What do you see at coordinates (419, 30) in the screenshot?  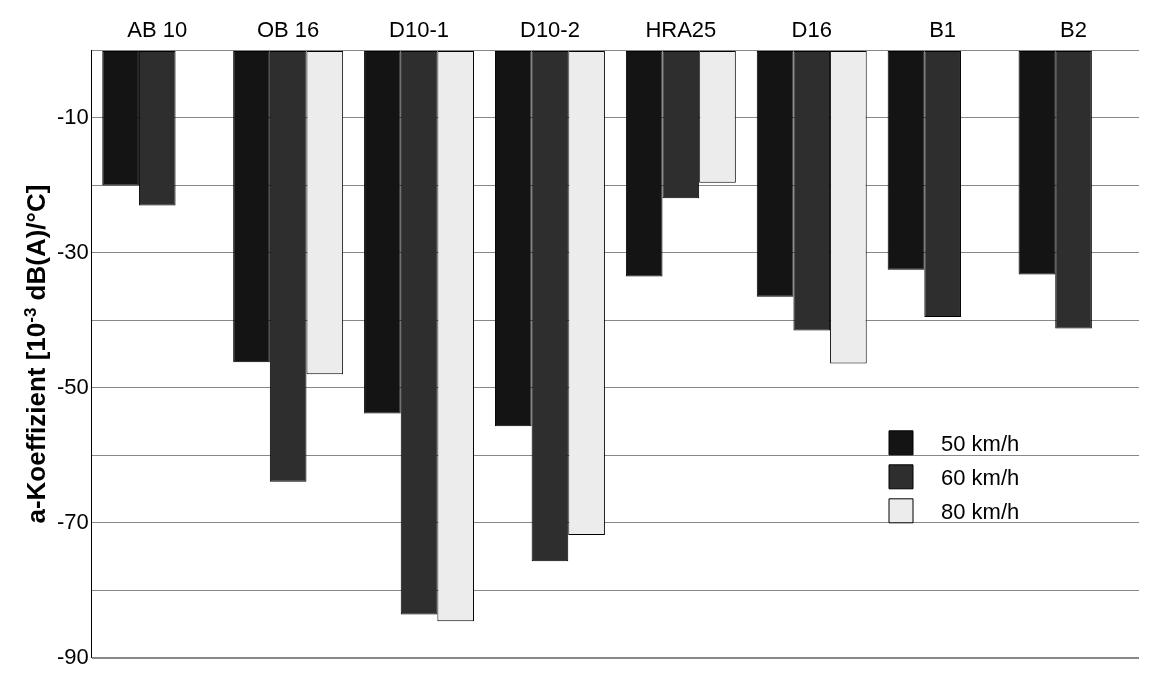 I see `x-tick-label: D10-1` at bounding box center [419, 30].